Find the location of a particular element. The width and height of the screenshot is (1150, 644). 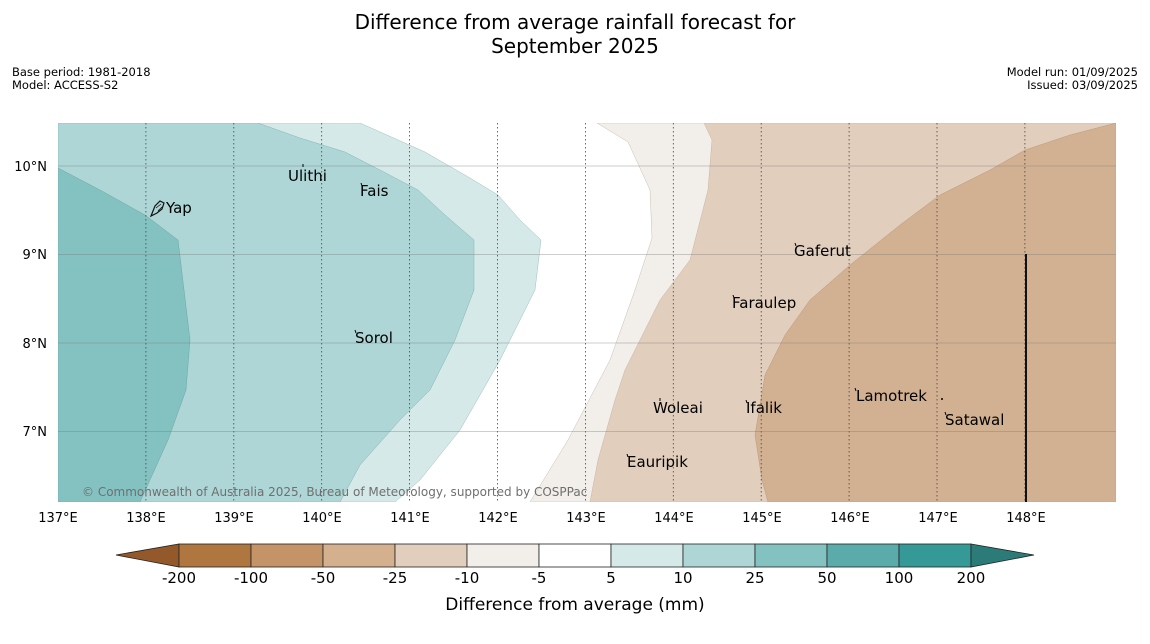

place-label-fais: Fais is located at coordinates (374, 191).